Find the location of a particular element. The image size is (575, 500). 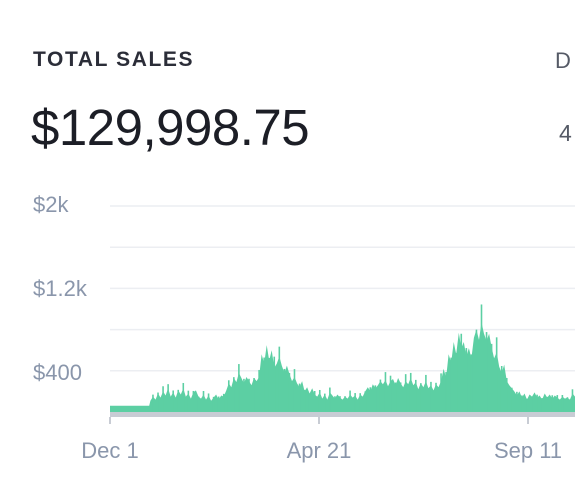

next-widget-value: 4 is located at coordinates (565, 133).